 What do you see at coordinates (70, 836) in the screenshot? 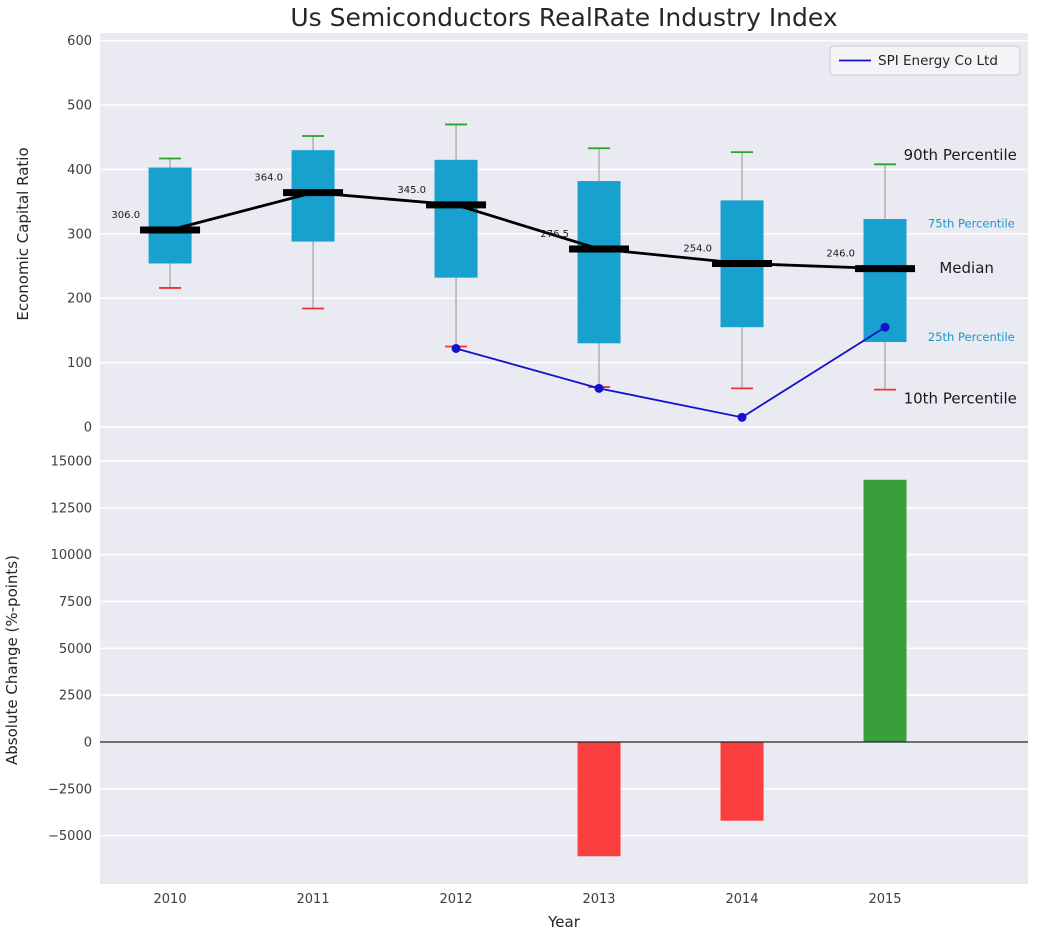
I see `y-tick-label-bottom: −5000` at bounding box center [70, 836].